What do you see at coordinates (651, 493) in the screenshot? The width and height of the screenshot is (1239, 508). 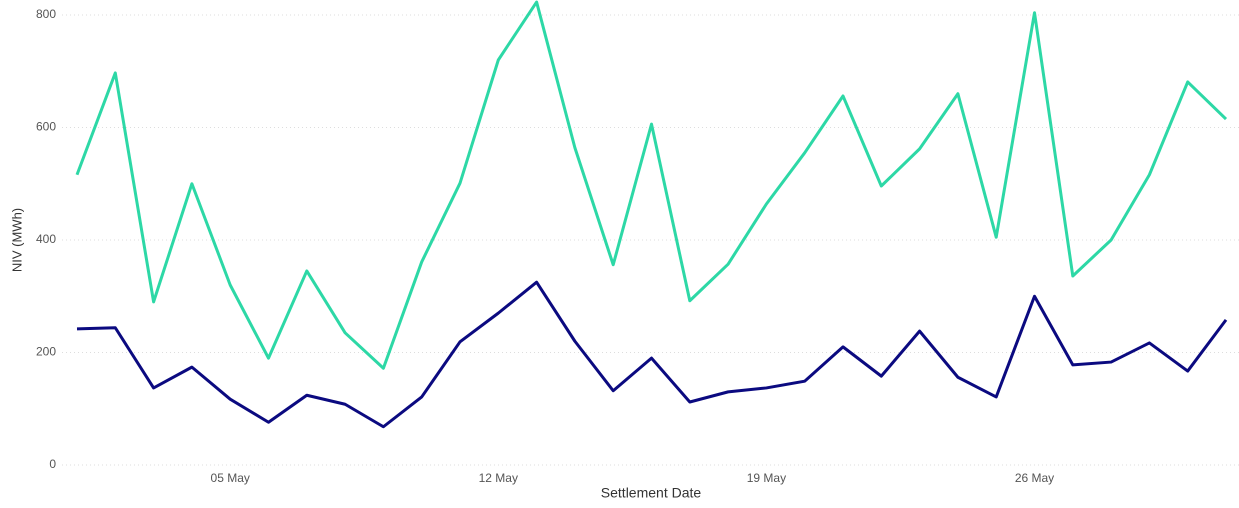 I see `x-axis-label: Settlement Date` at bounding box center [651, 493].